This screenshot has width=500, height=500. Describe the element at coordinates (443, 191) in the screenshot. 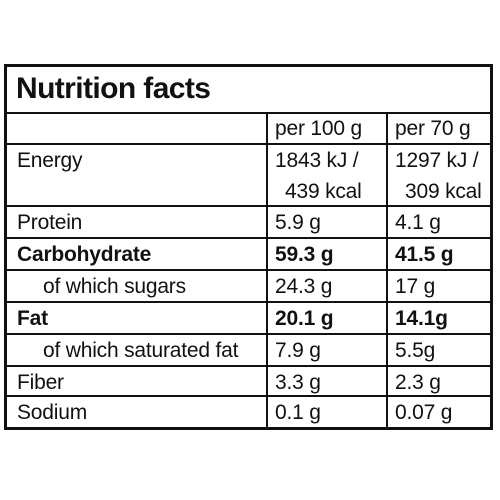

I see `value-per-serving-kcal: 309 kcal` at that location.